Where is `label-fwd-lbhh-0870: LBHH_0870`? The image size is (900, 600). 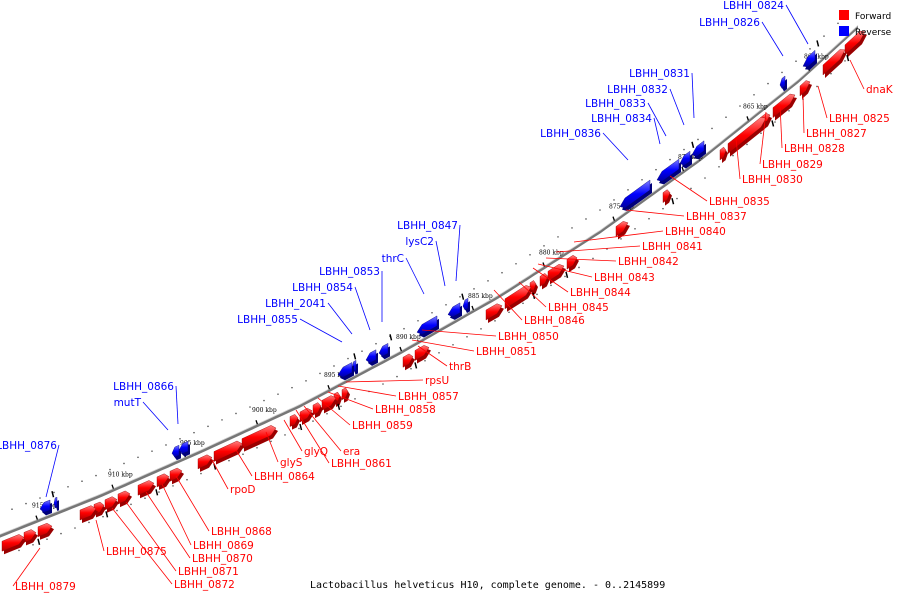
label-fwd-lbhh-0870: LBHH_0870 is located at coordinates (199, 528).